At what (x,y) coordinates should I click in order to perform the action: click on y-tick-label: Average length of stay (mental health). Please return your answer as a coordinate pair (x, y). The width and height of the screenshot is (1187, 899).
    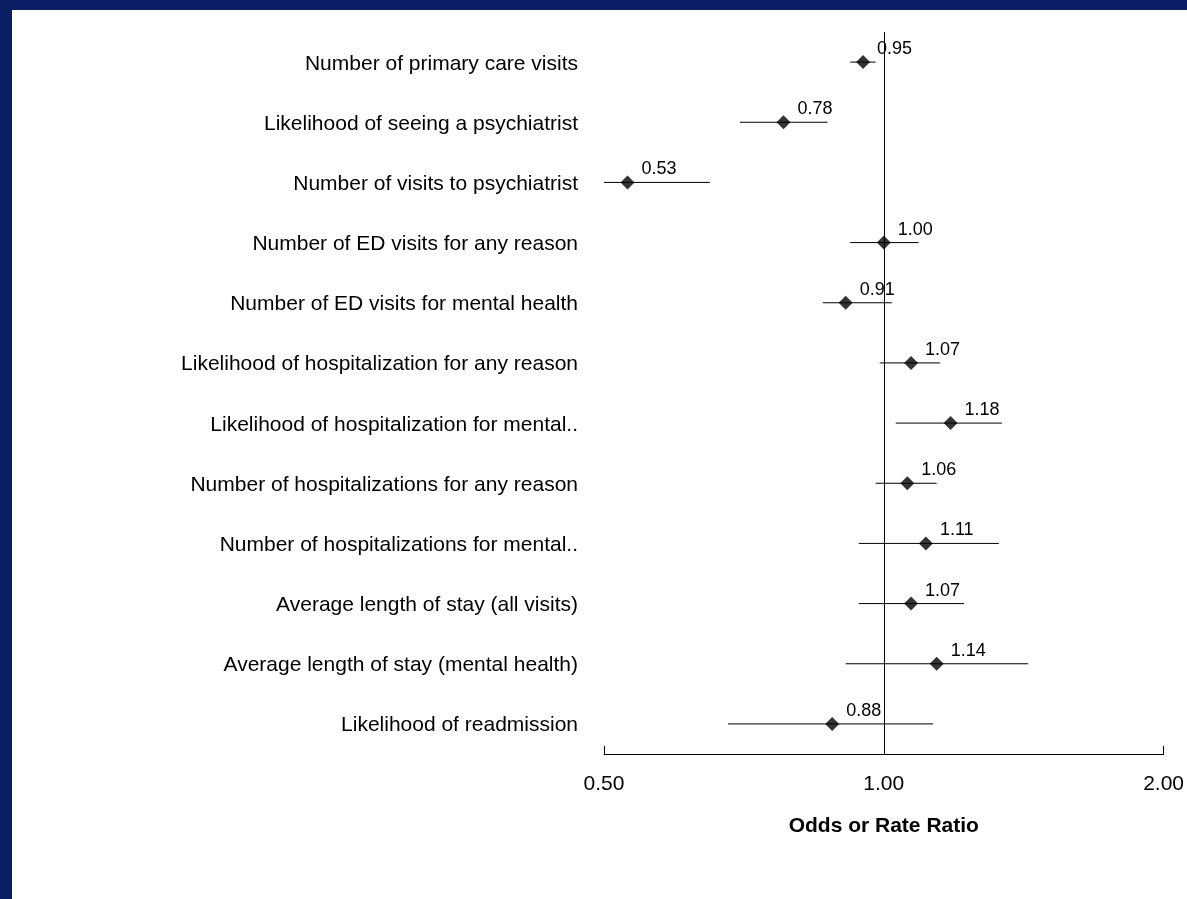
    Looking at the image, I should click on (400, 664).